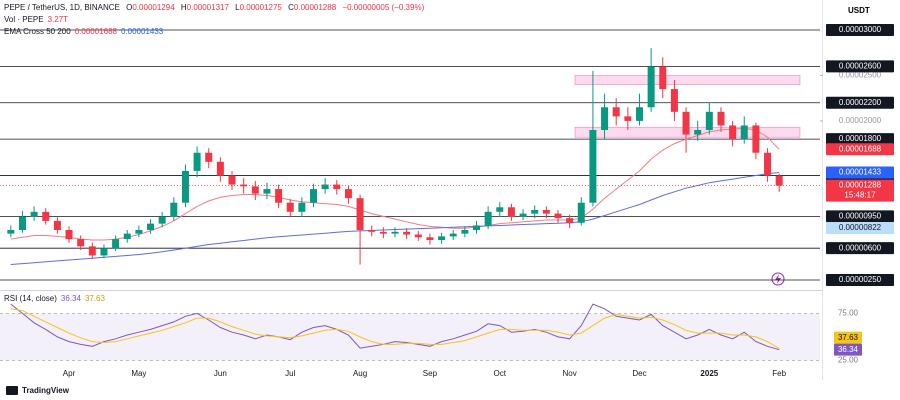 The image size is (900, 400). I want to click on x-tick-label: Jul, so click(290, 373).